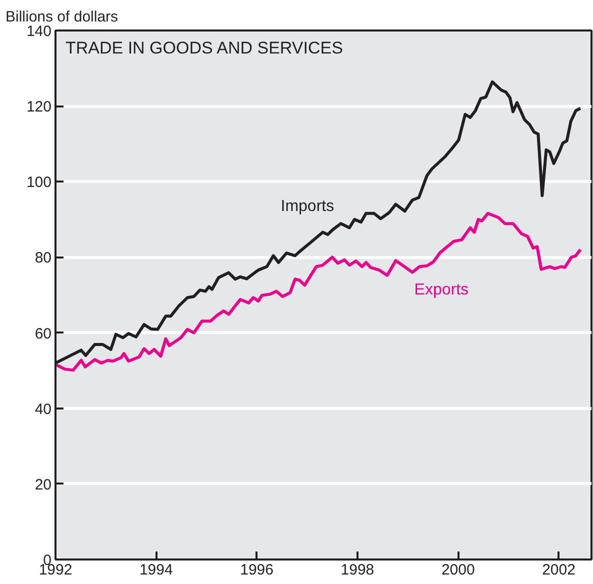  Describe the element at coordinates (257, 570) in the screenshot. I see `x-tick-label: 1996` at that location.